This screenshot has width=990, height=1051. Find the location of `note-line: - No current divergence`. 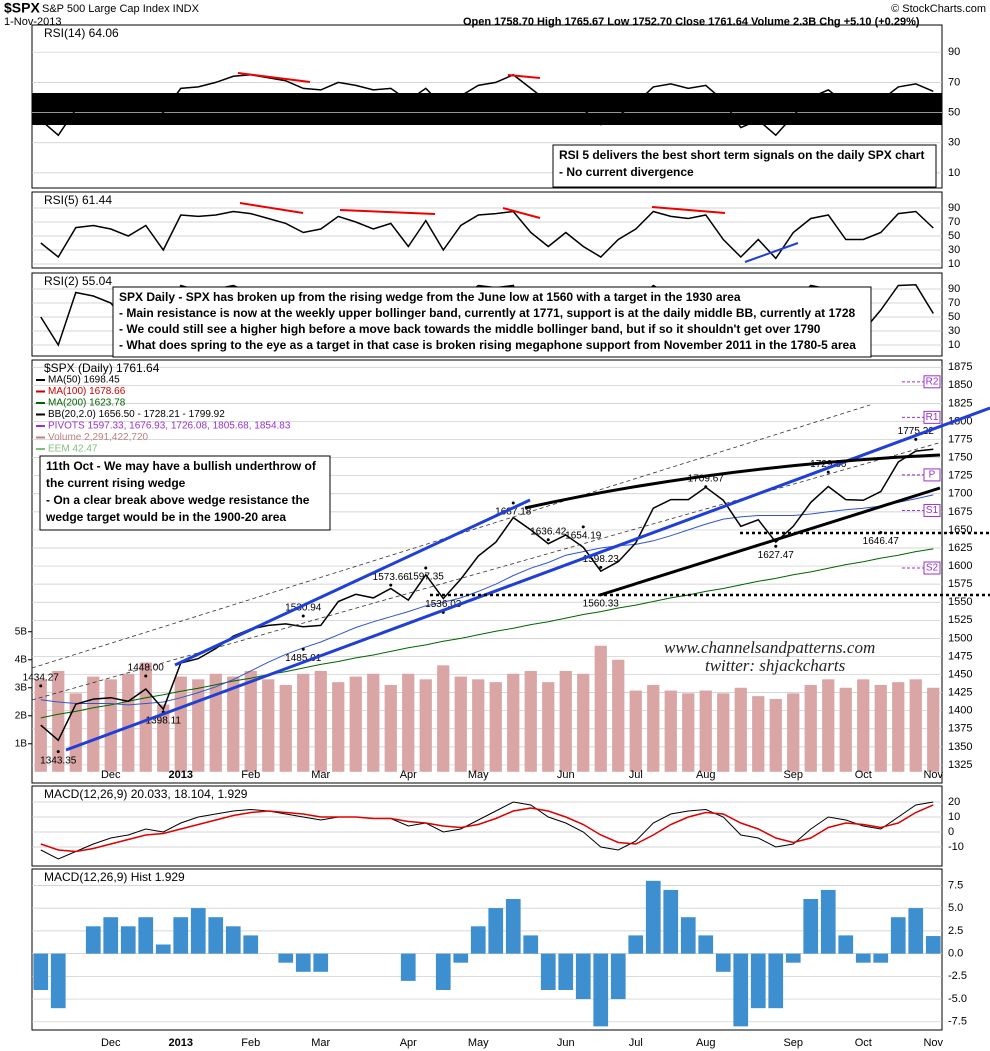

note-line: - No current divergence is located at coordinates (626, 172).